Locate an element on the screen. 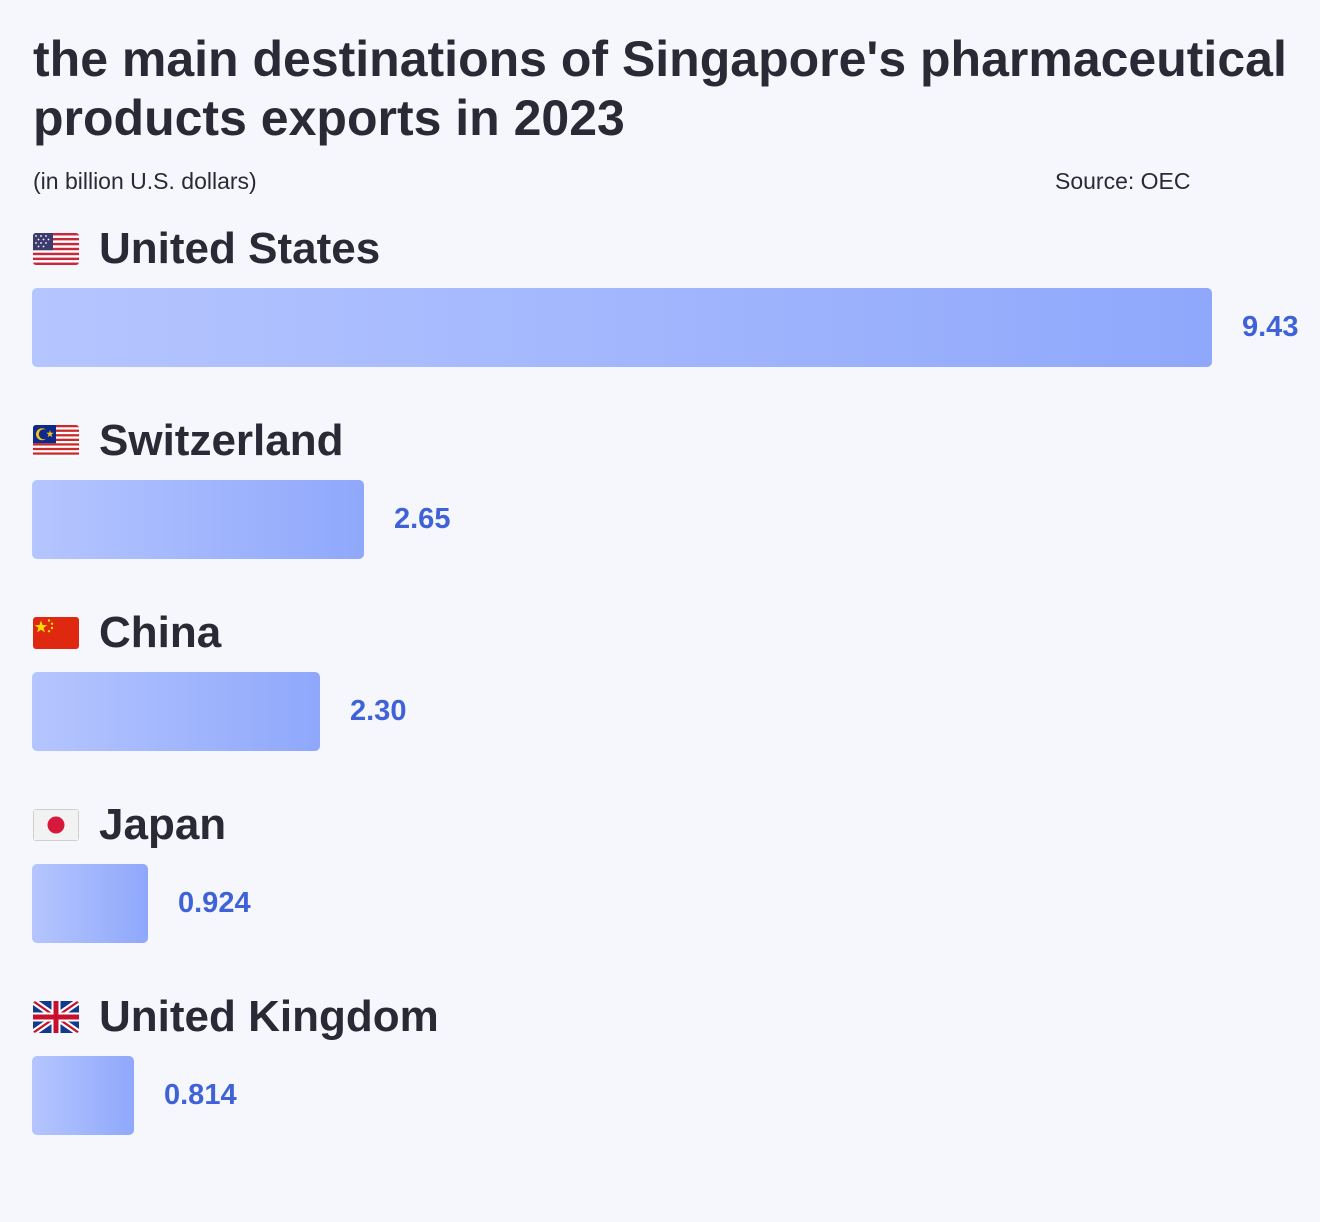  category-label: United States is located at coordinates (206, 249).